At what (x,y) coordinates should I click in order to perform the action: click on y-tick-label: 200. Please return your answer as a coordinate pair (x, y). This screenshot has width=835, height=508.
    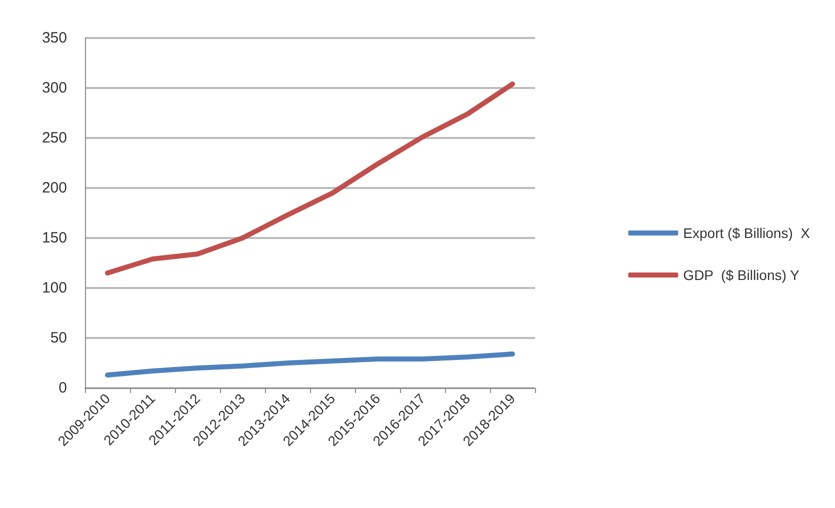
    Looking at the image, I should click on (54, 188).